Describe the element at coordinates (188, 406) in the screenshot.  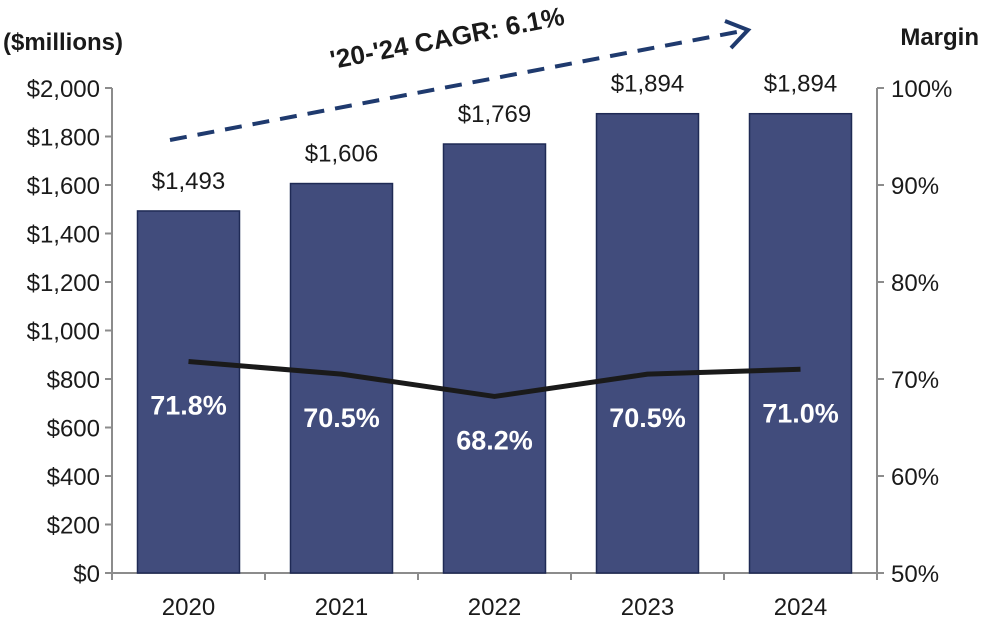
I see `margin-value-label: 71.8%` at that location.